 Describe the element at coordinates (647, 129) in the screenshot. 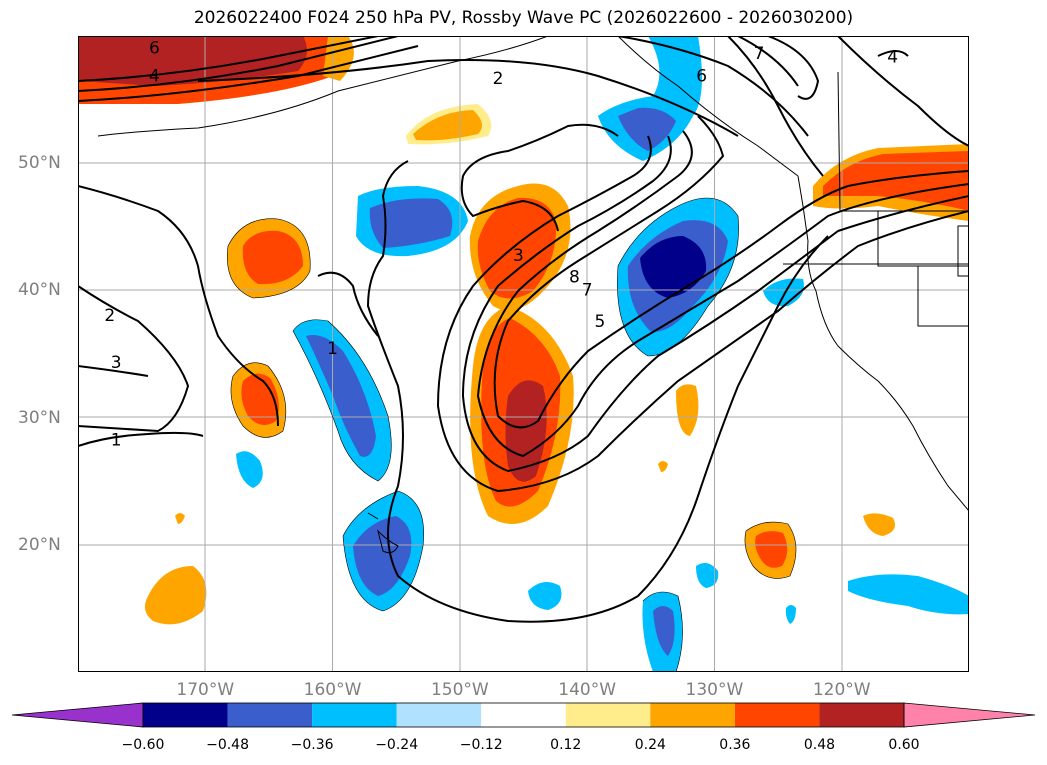

I see `shade-neg-north-core` at that location.